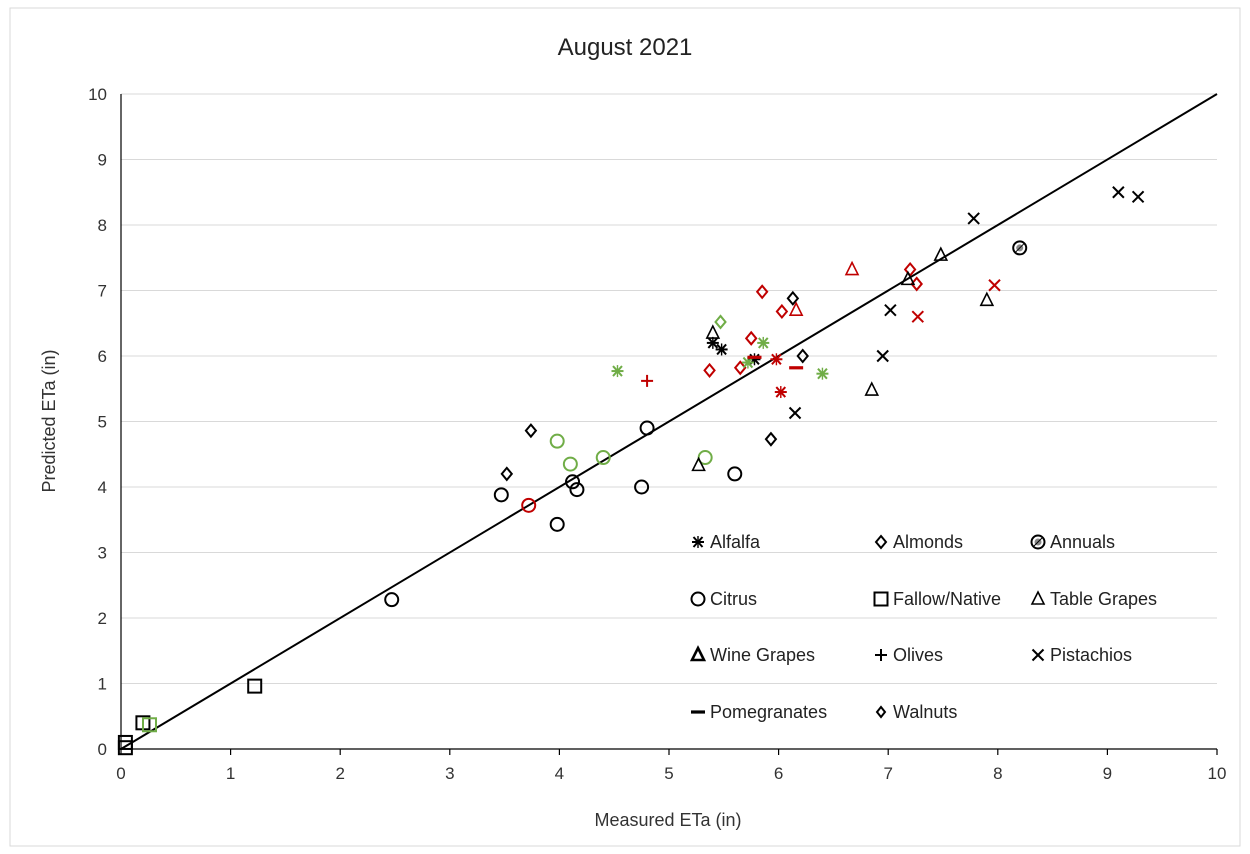  Describe the element at coordinates (102, 356) in the screenshot. I see `y-tick-label: 6` at that location.